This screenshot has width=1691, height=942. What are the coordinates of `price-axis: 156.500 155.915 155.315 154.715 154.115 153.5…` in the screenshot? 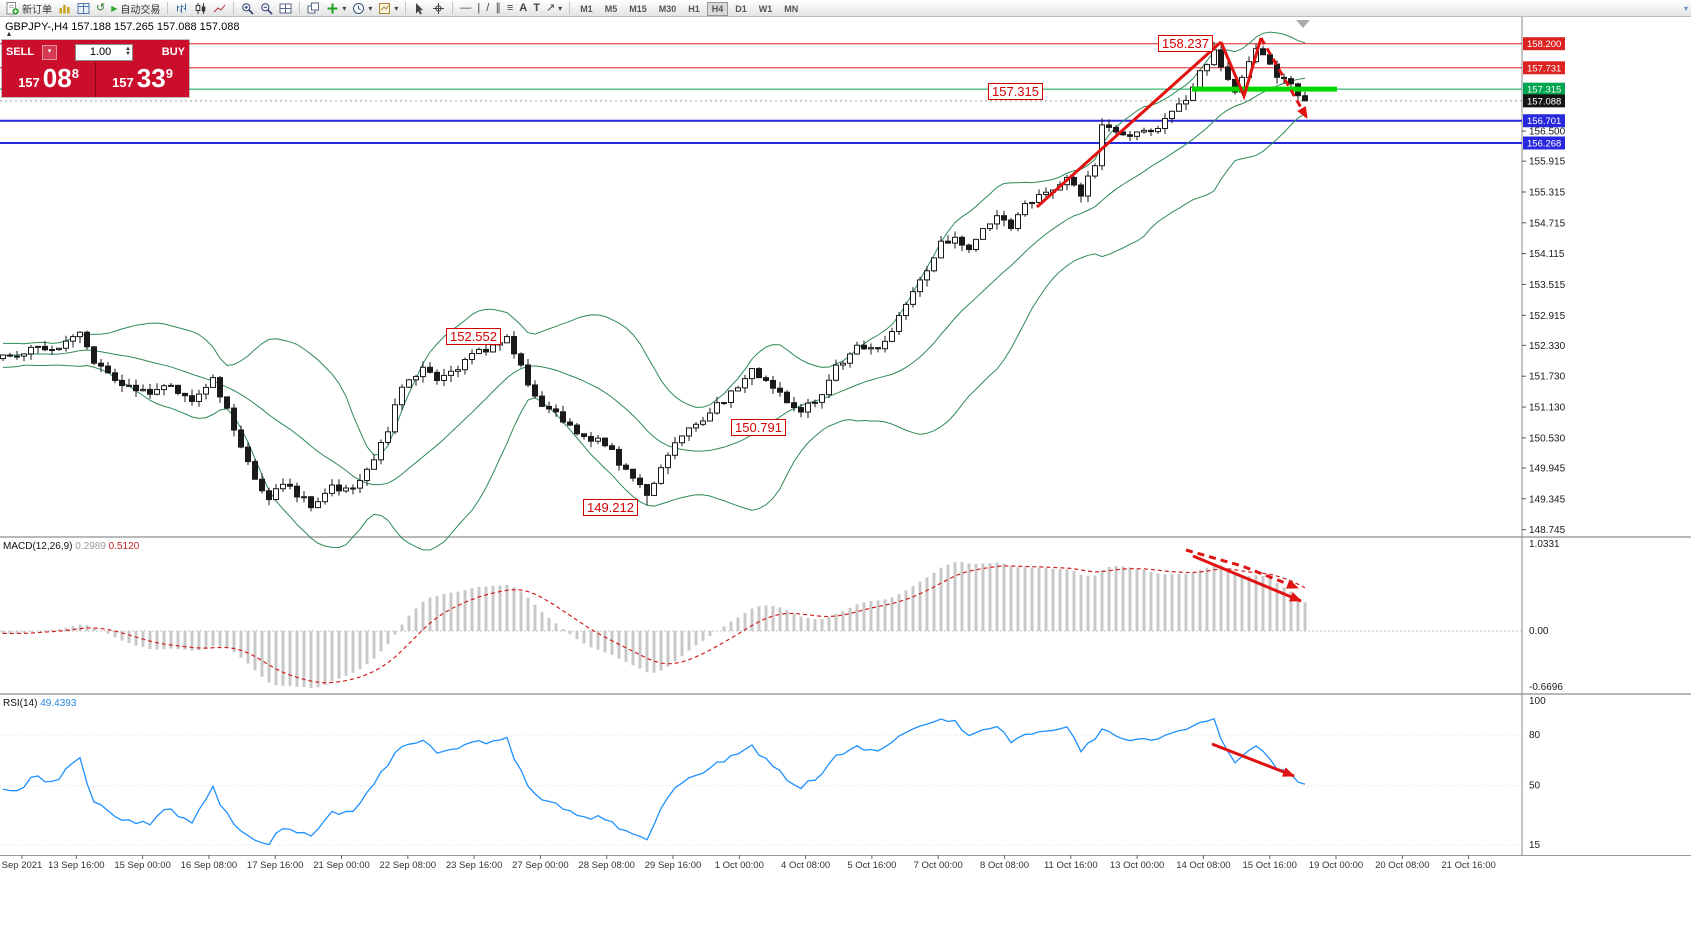 It's located at (1544, 444).